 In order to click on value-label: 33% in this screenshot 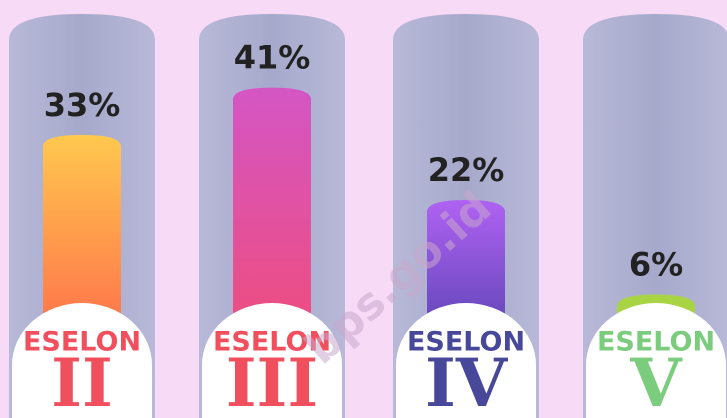, I will do `click(82, 105)`.